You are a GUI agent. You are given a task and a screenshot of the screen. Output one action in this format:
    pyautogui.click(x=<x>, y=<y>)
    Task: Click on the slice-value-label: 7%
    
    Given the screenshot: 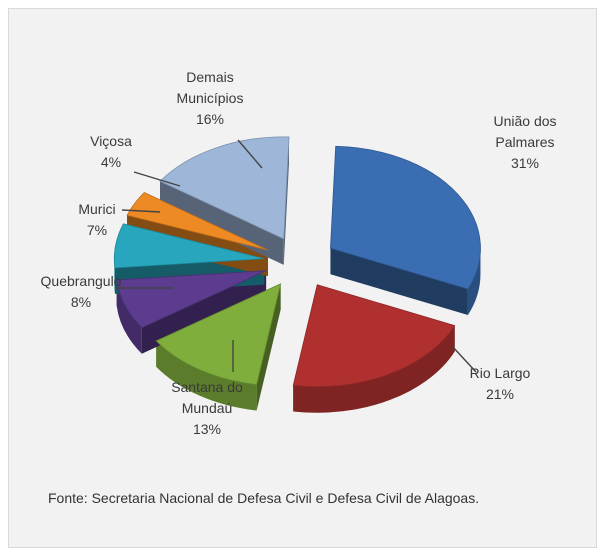 What is the action you would take?
    pyautogui.click(x=97, y=230)
    